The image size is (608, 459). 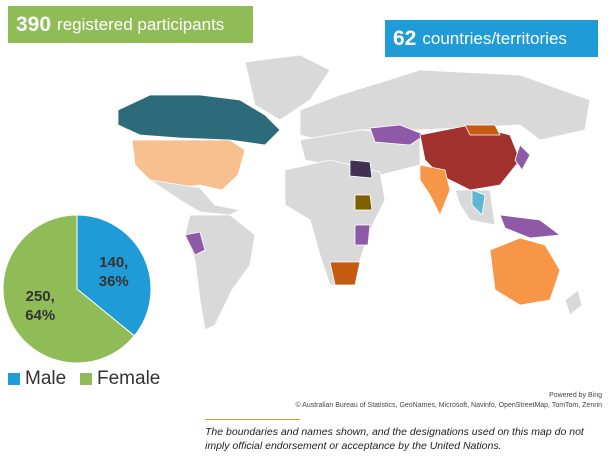 I want to click on countries-badge: 62 countries/territories, so click(x=491, y=38).